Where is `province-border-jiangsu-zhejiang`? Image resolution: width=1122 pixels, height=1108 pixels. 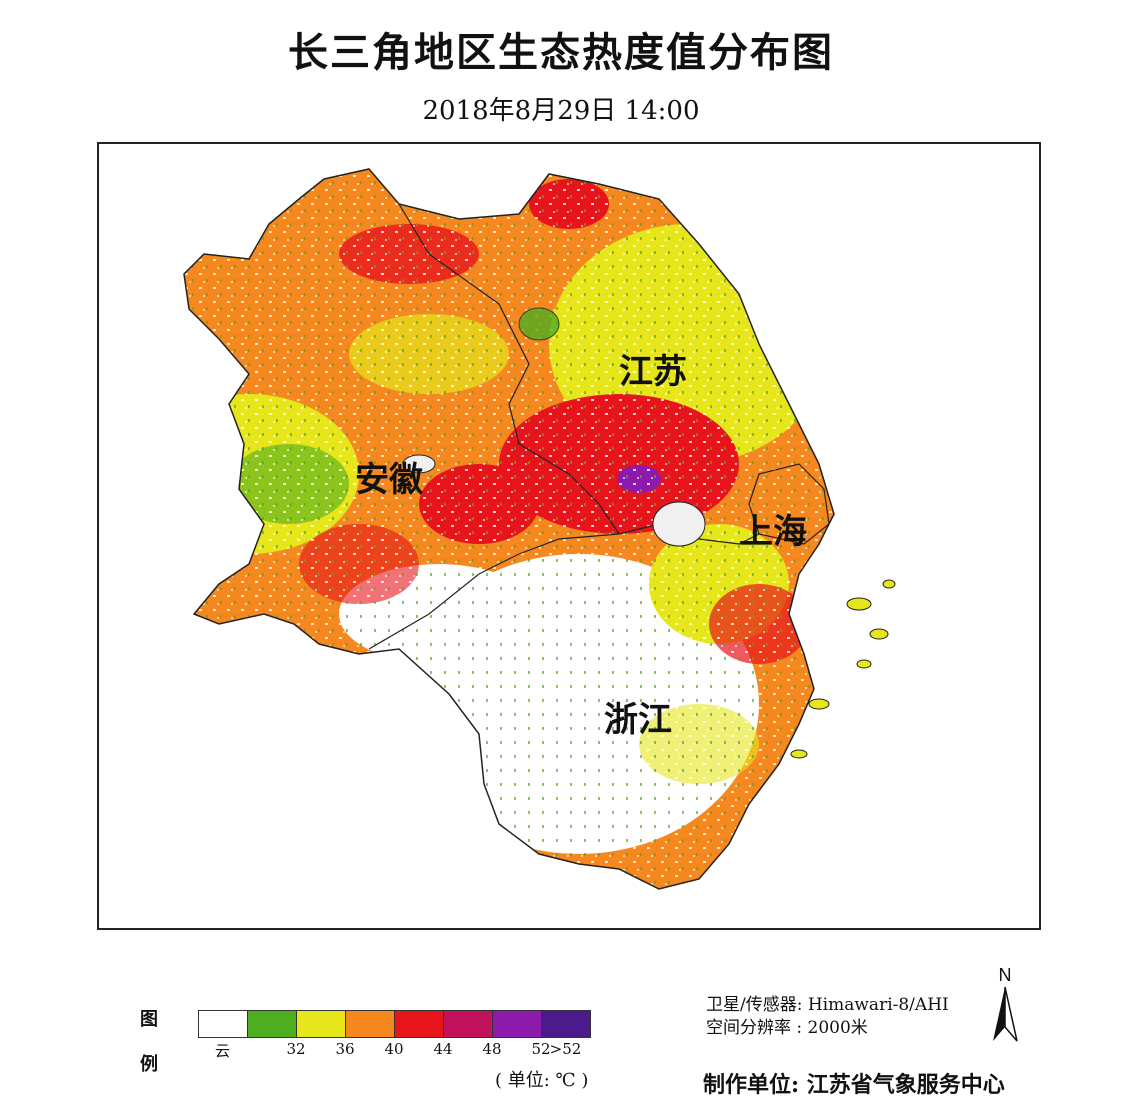 province-border-jiangsu-zhejiang is located at coordinates (689, 534).